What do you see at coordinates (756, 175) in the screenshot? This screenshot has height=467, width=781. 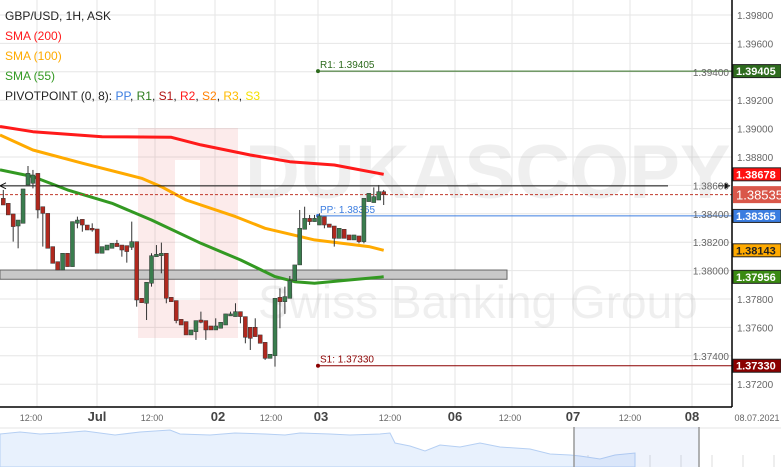 I see `price-marker-label: 1.38678` at bounding box center [756, 175].